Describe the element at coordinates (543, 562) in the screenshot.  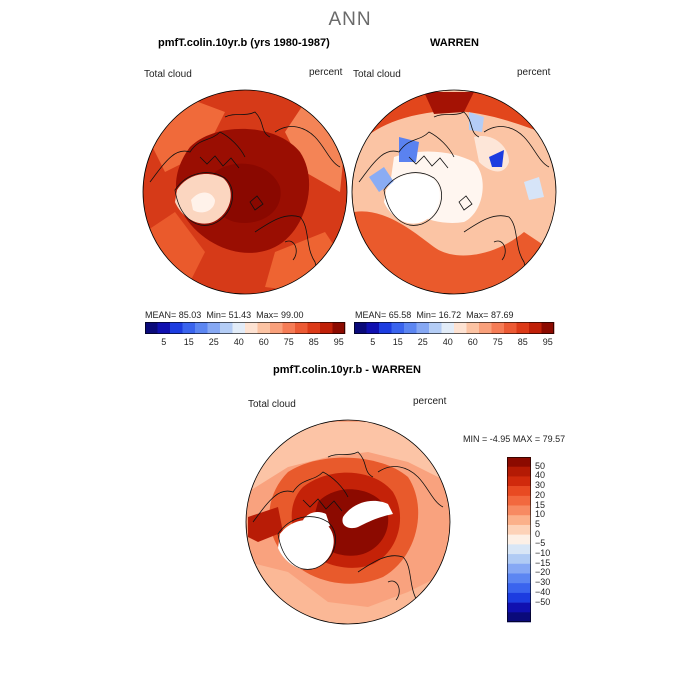
I see `colorbar-tick-label: −15` at that location.